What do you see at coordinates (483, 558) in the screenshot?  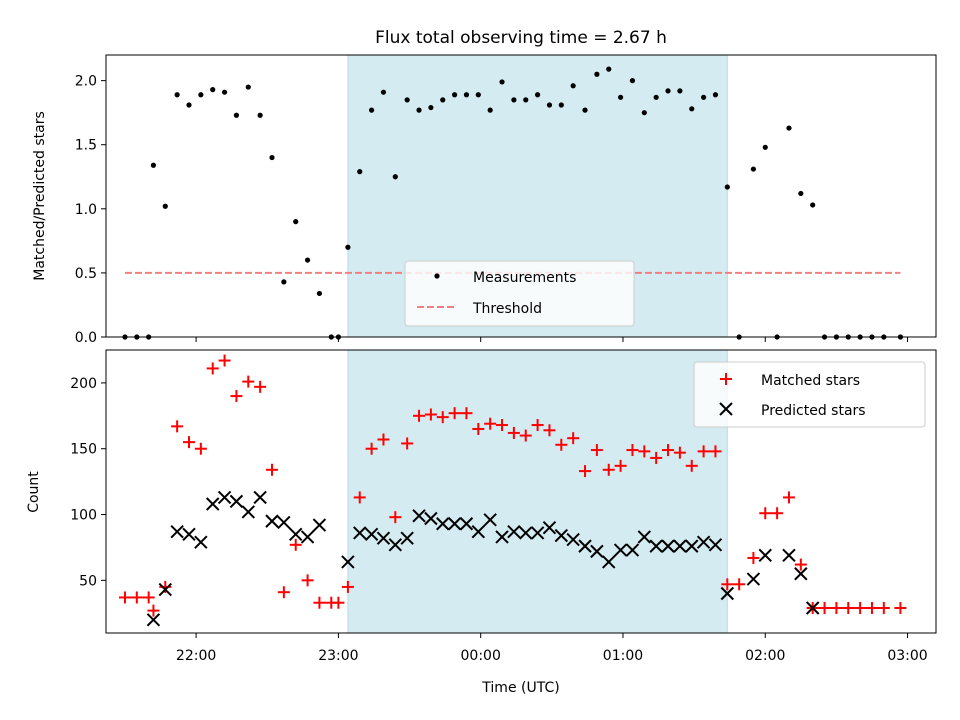 I see `series-x` at bounding box center [483, 558].